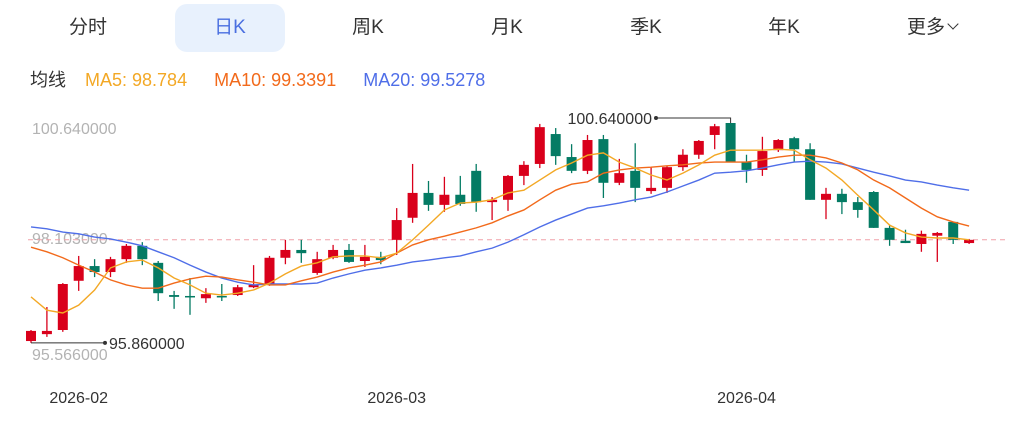 This screenshot has width=1032, height=430. I want to click on tab-label: 月K, so click(507, 27).